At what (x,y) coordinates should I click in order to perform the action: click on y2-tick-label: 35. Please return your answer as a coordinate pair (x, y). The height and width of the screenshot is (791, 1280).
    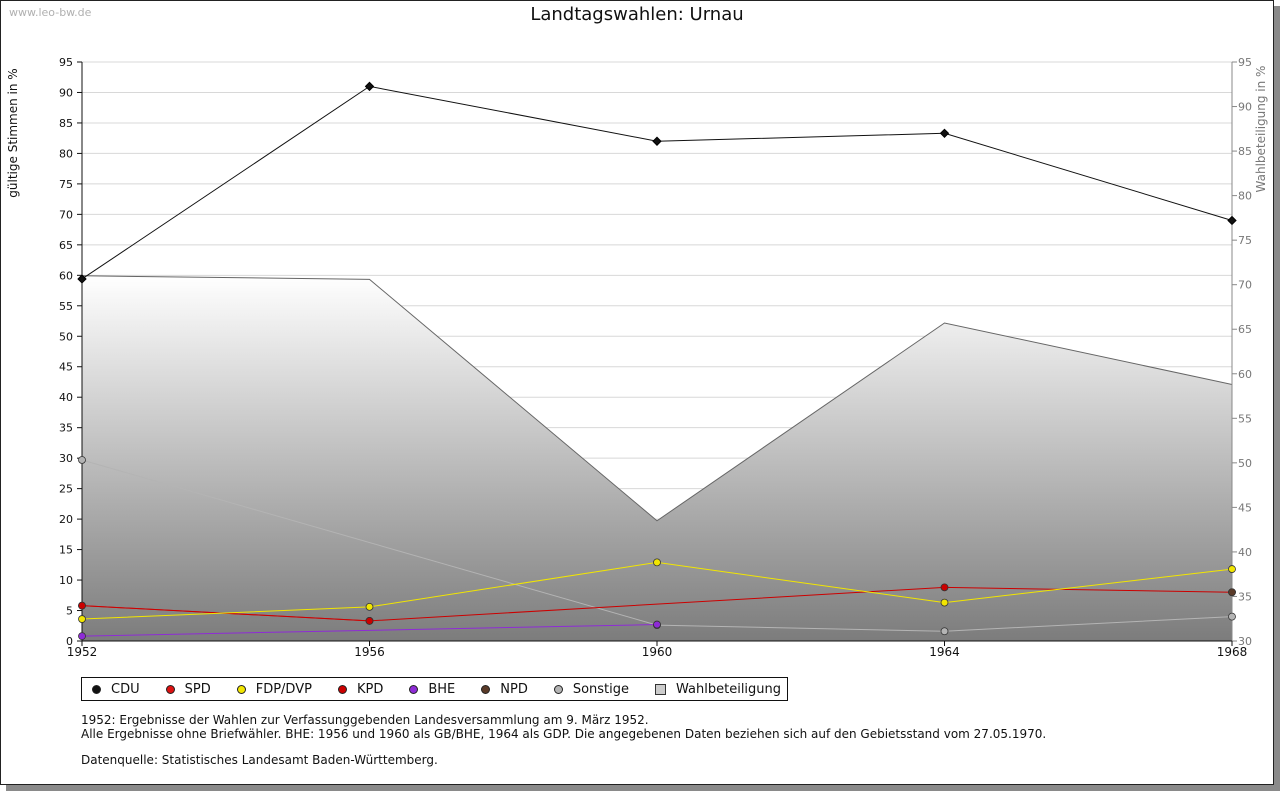
    Looking at the image, I should click on (1245, 596).